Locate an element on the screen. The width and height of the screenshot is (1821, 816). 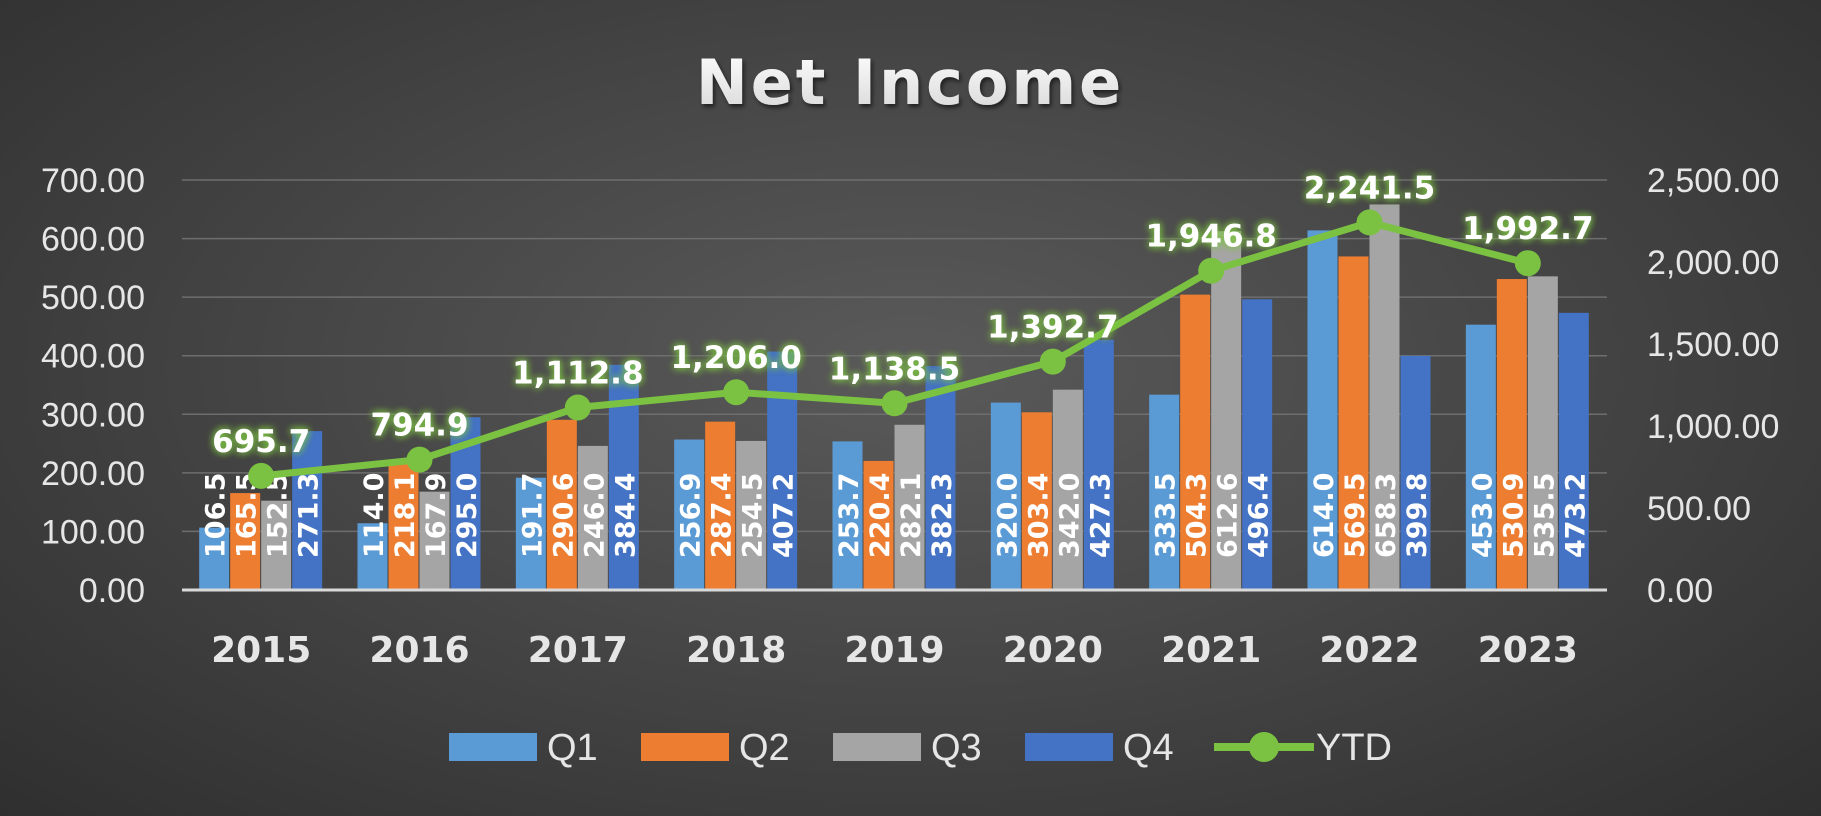
legend-label-ytd: YTD is located at coordinates (1354, 748).